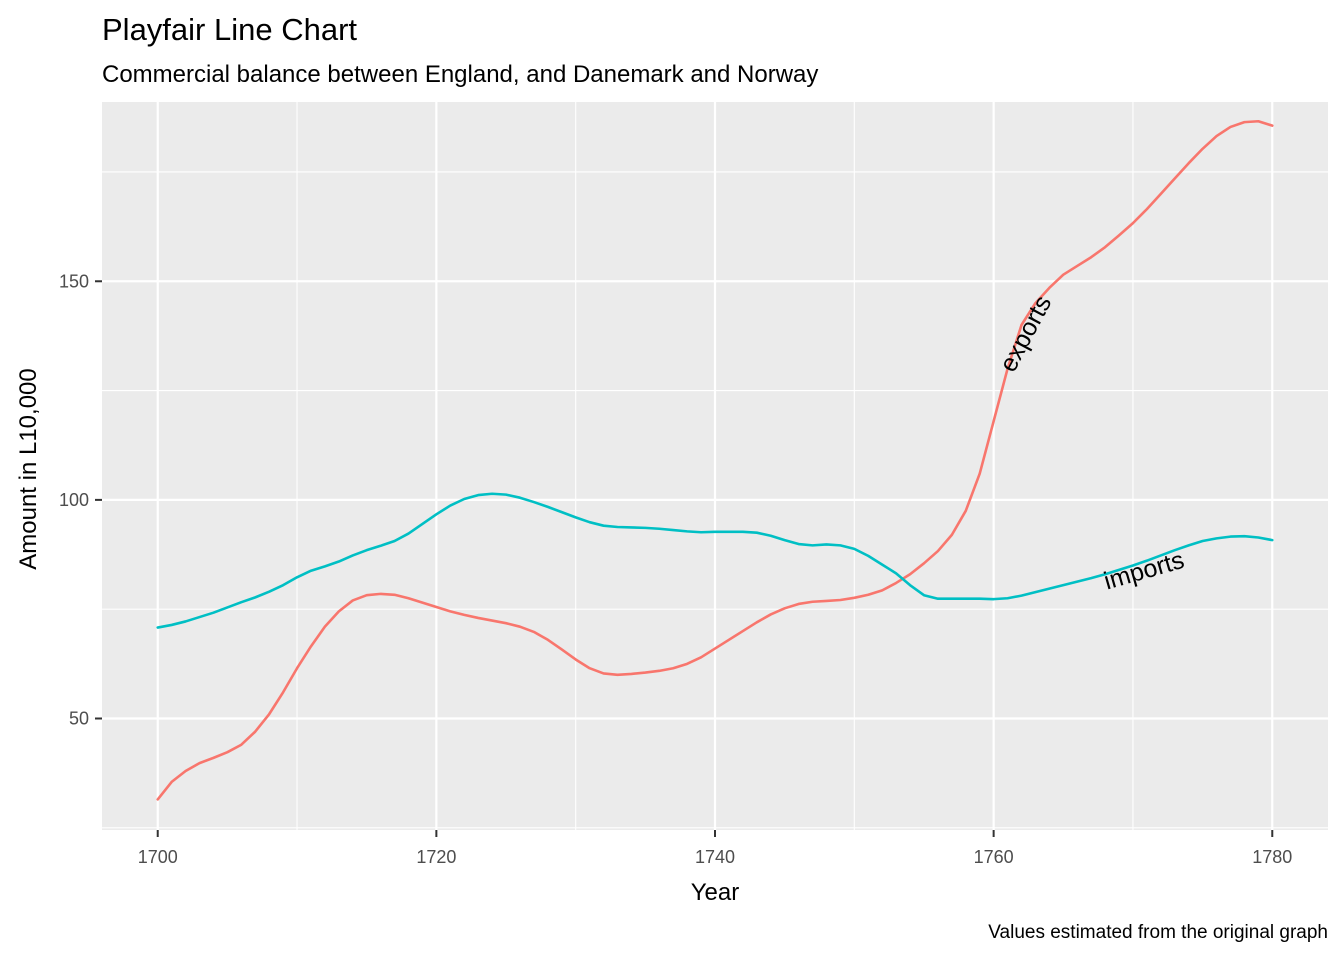 The width and height of the screenshot is (1344, 960). I want to click on x-tick-label: 1720, so click(436, 857).